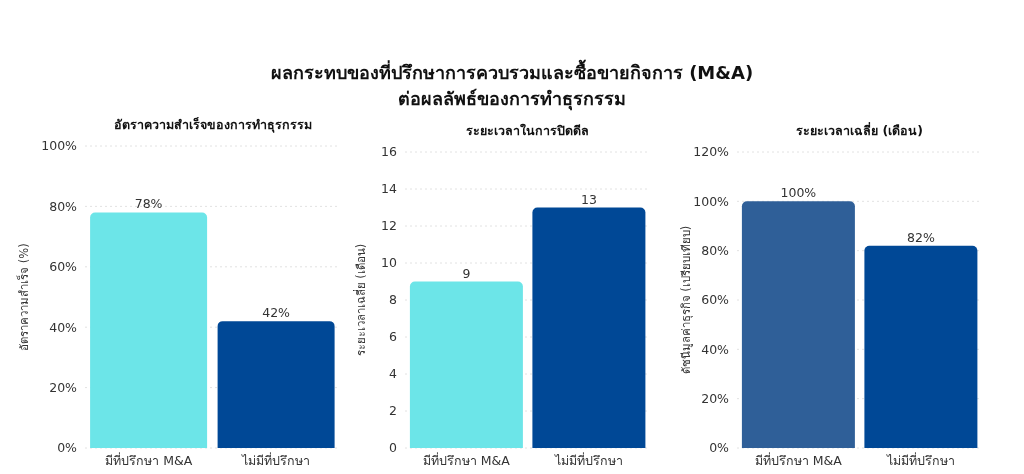 The image size is (1024, 474). What do you see at coordinates (527, 131) in the screenshot?
I see `chart-subtitle: ระยะเวลาในการปิดดีล` at bounding box center [527, 131].